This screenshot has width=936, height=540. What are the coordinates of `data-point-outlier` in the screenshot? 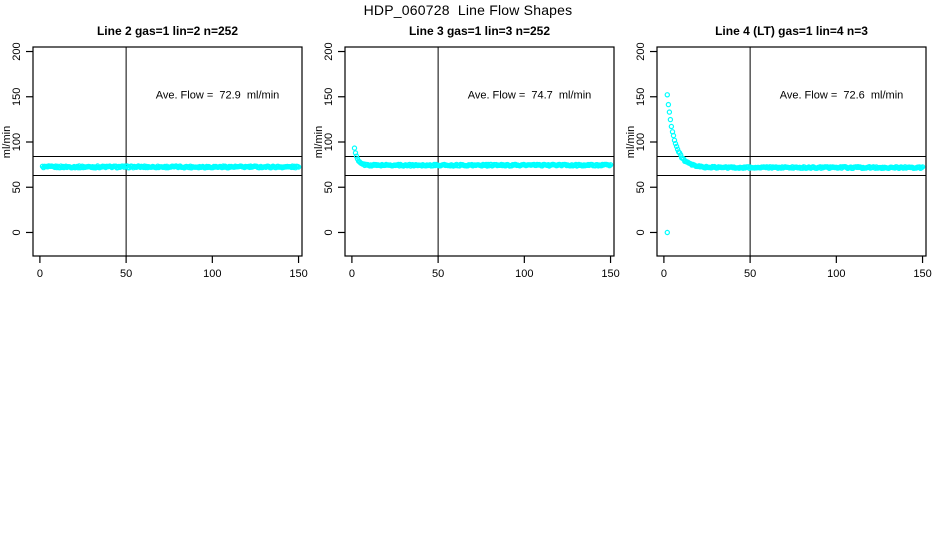 It's located at (667, 232).